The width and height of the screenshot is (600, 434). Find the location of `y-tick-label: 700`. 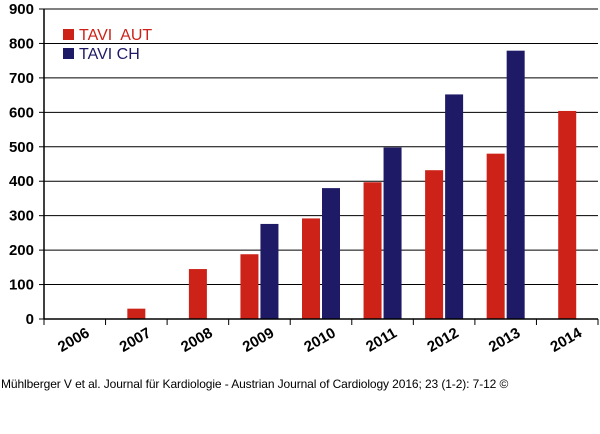

y-tick-label: 700 is located at coordinates (21, 78).